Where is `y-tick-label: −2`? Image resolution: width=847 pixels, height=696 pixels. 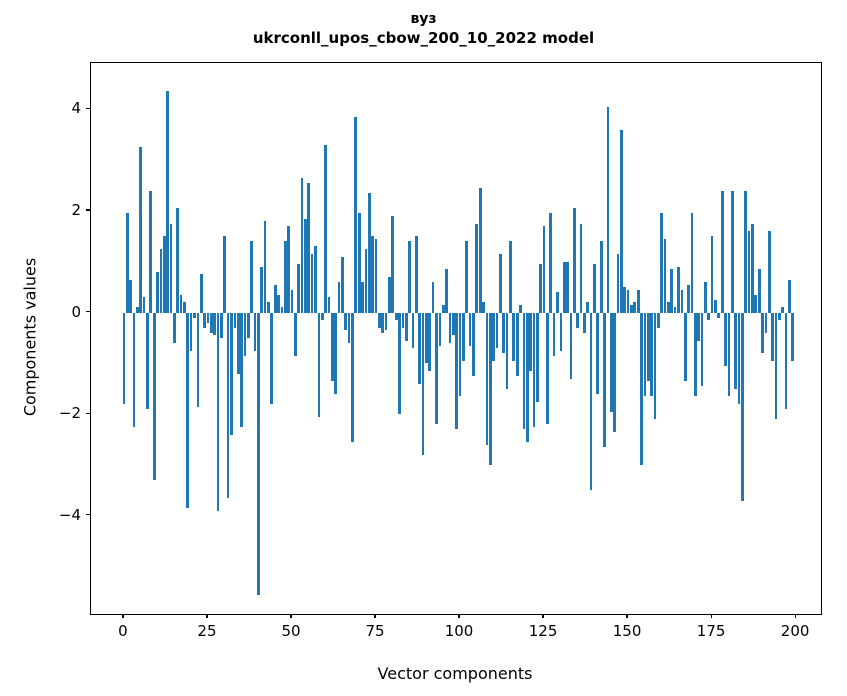 y-tick-label: −2 is located at coordinates (69, 413).